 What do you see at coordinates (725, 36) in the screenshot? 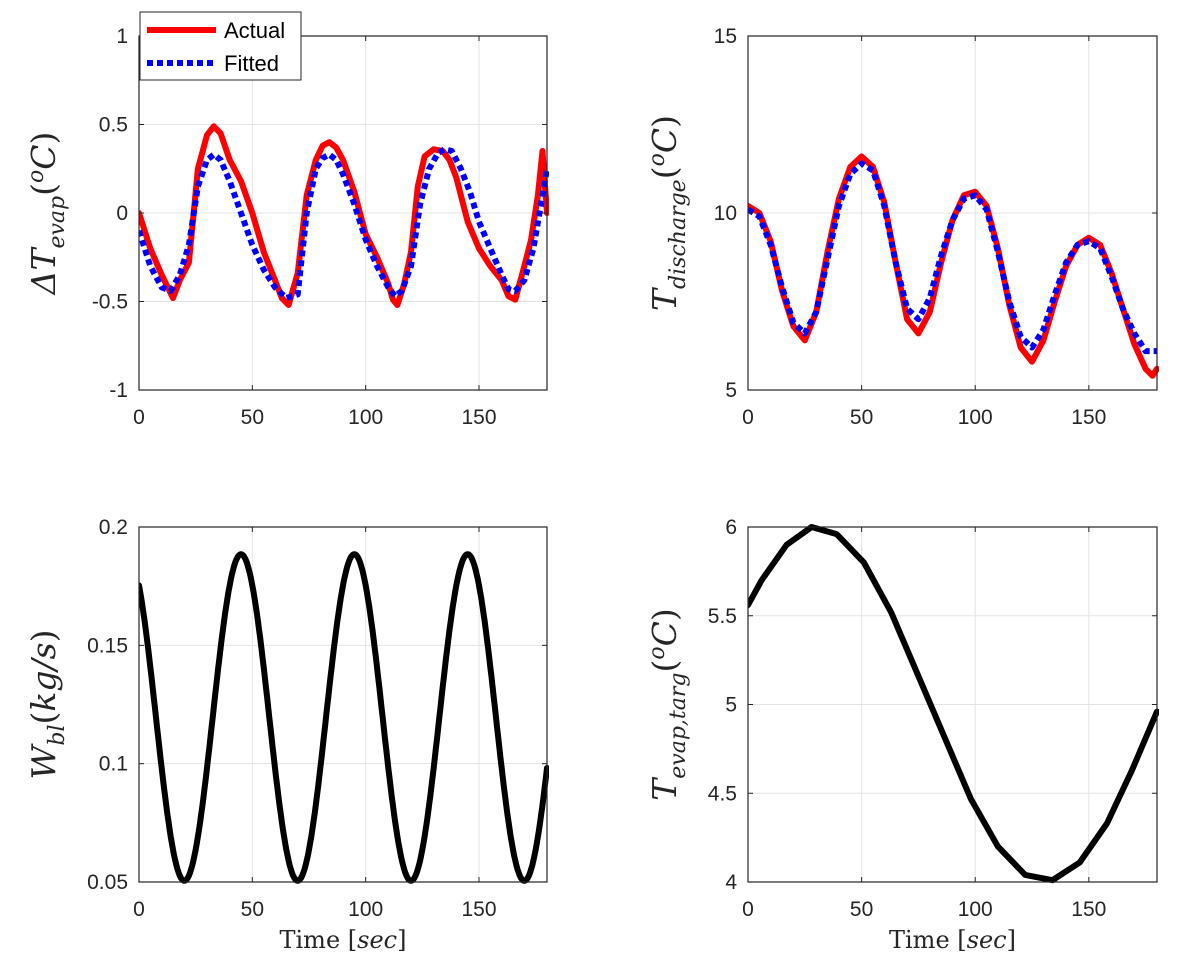
I see `y-tick-label: 15` at bounding box center [725, 36].